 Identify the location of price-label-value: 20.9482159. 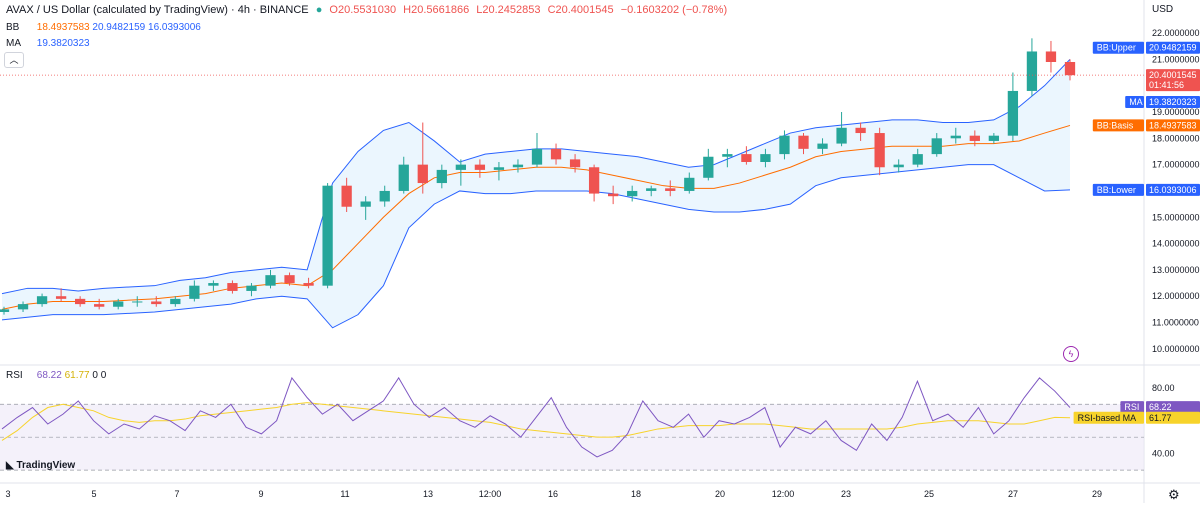
(1173, 48).